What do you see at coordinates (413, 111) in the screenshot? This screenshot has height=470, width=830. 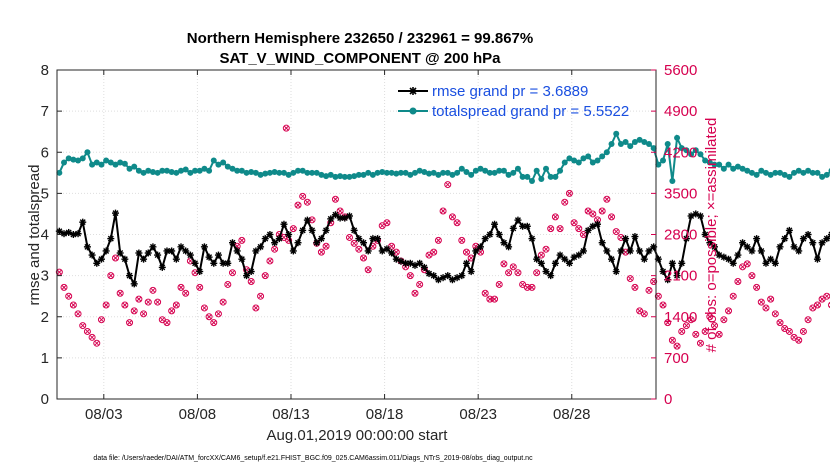 I see `legend-spread-marker` at bounding box center [413, 111].